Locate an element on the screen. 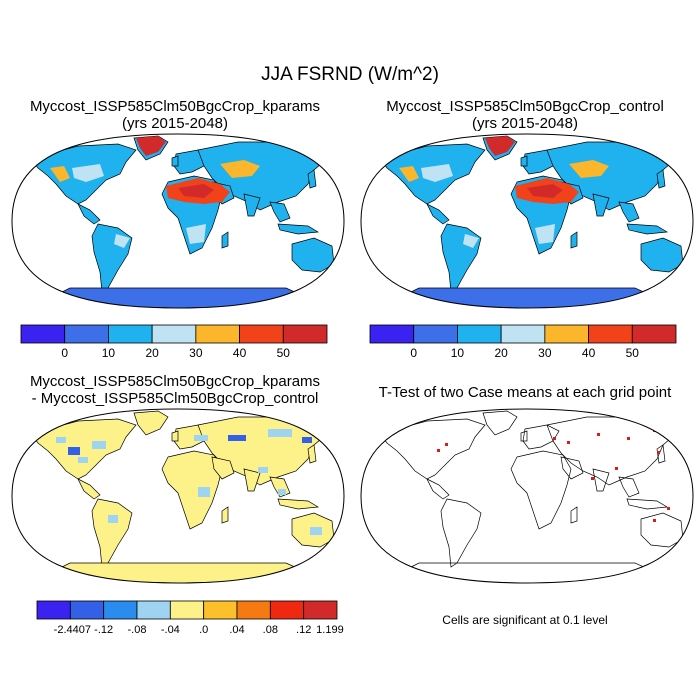 The width and height of the screenshot is (700, 700). map-difference is located at coordinates (178, 496).